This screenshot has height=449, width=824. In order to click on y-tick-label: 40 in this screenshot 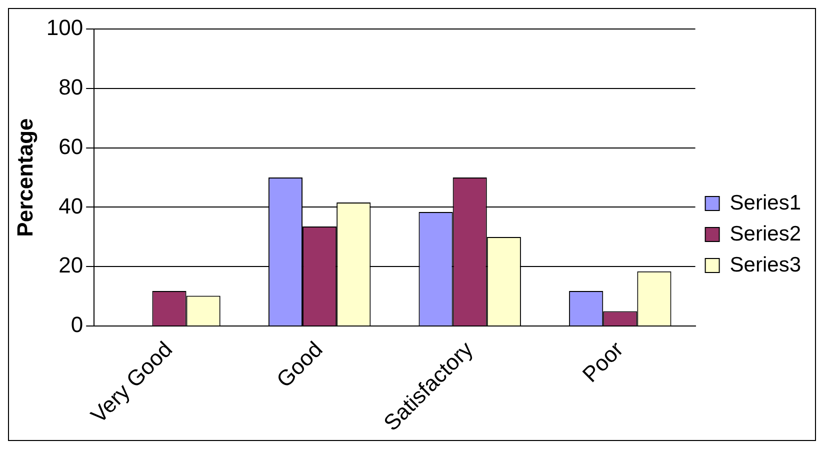, I will do `click(71, 205)`.